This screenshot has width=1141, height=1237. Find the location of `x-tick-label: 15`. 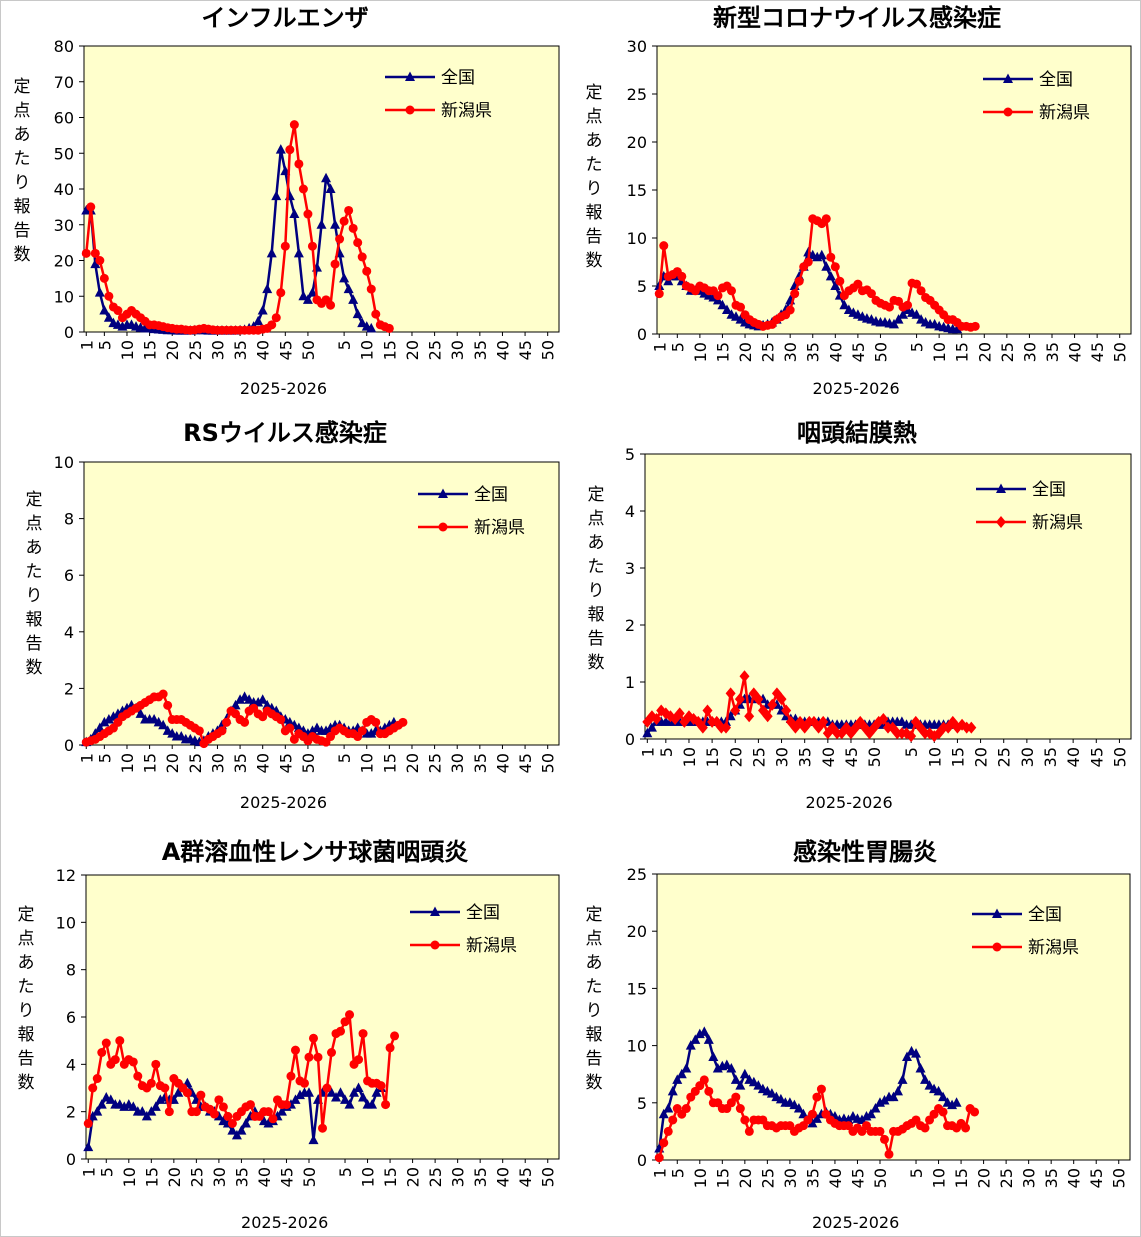

x-tick-label: 15 is located at coordinates (389, 350).